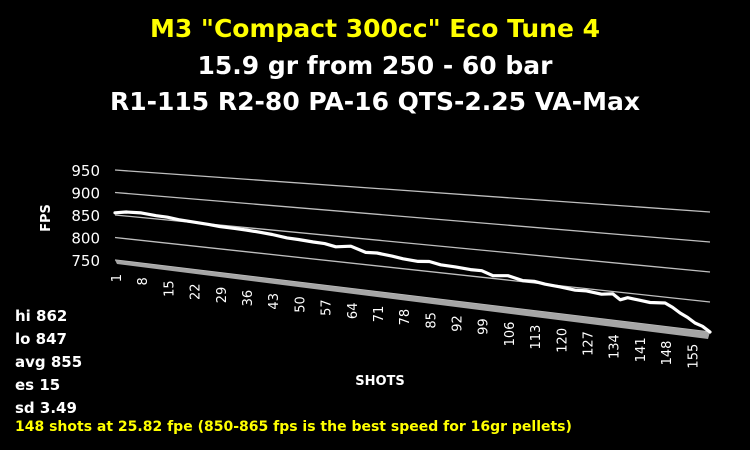  I want to click on stat-hi: hi 862, so click(41, 316).